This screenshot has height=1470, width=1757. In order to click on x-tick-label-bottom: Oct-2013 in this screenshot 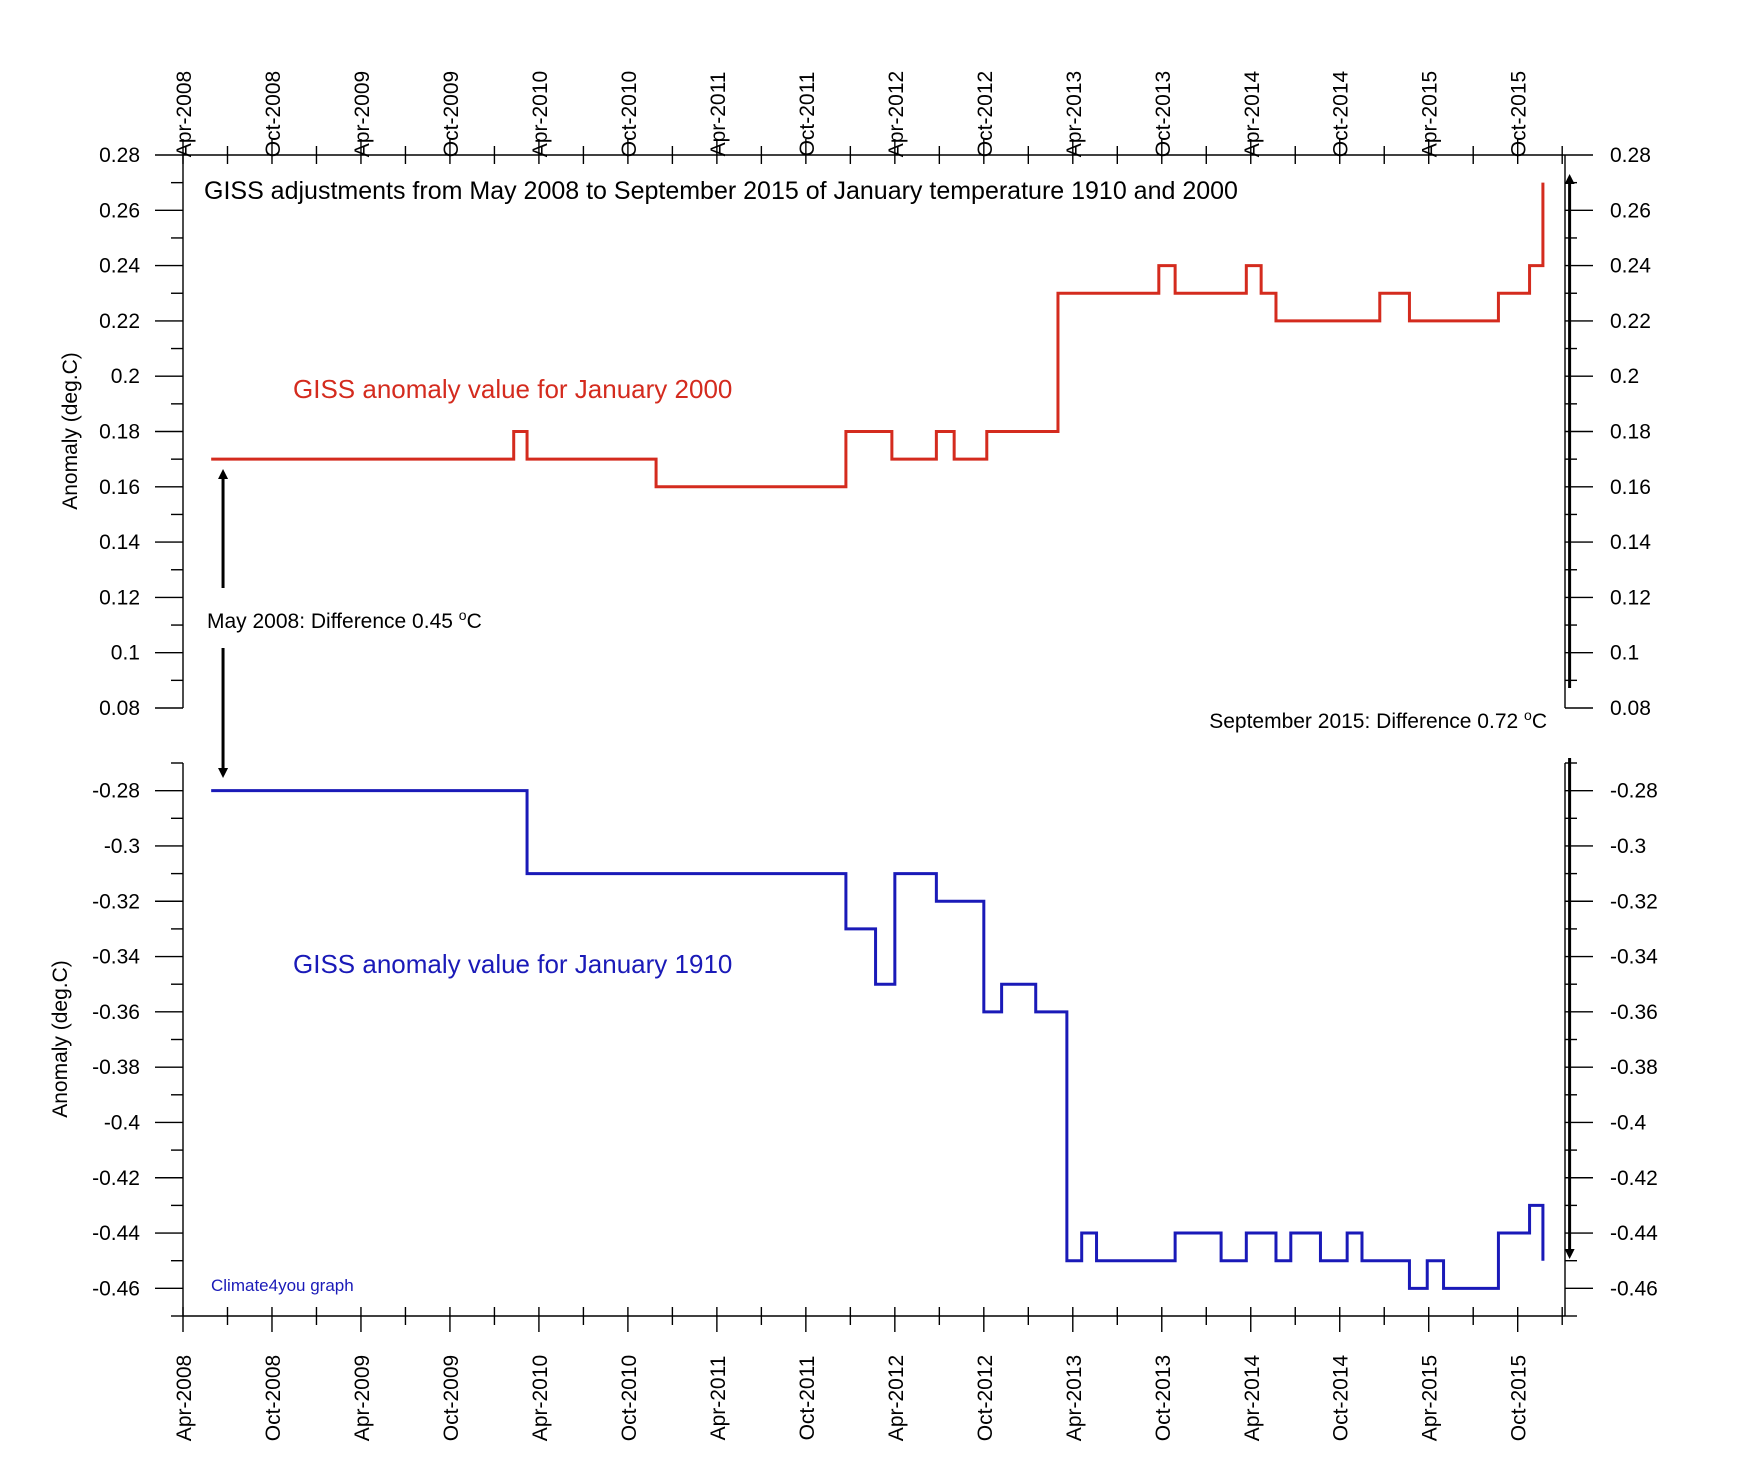, I will do `click(1163, 1398)`.